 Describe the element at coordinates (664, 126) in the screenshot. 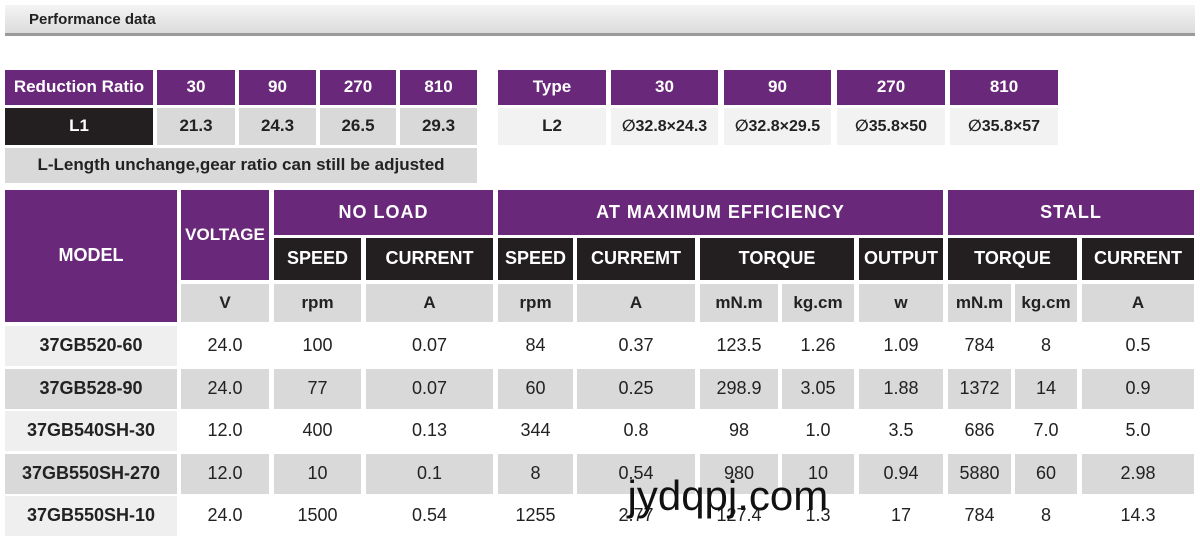

I see `l2-value: ∅32.8×24.3` at that location.